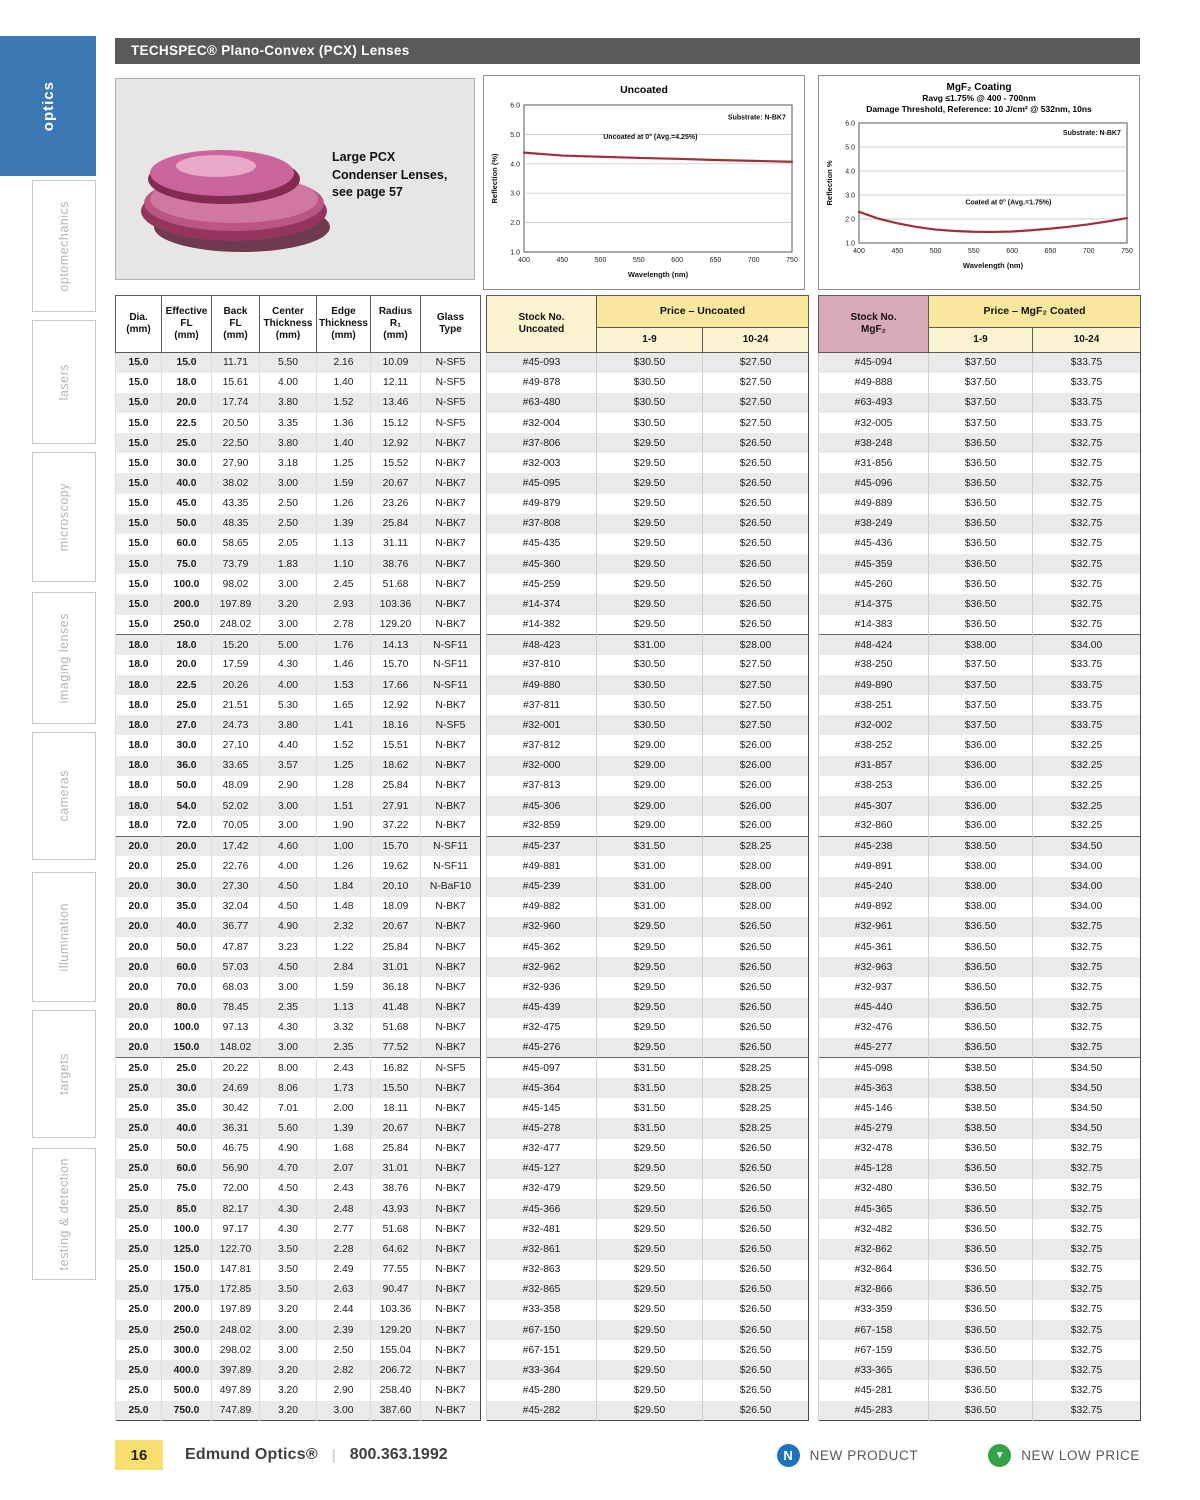 The image size is (1200, 1500). Describe the element at coordinates (235, 564) in the screenshot. I see `bfl-cell: 73.79` at that location.